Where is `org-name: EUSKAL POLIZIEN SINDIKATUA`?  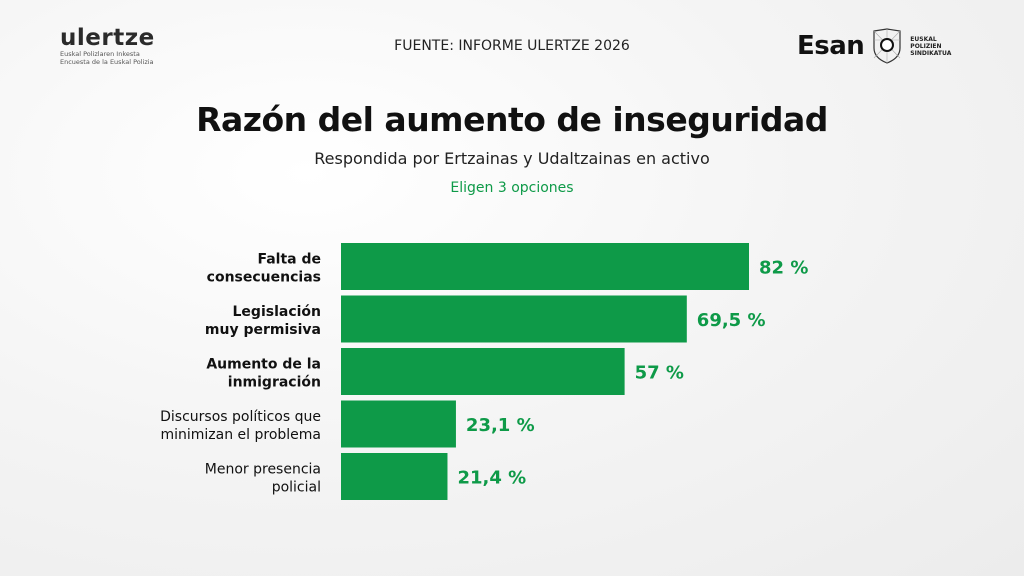
org-name: EUSKAL POLIZIEN SINDIKATUA is located at coordinates (930, 46).